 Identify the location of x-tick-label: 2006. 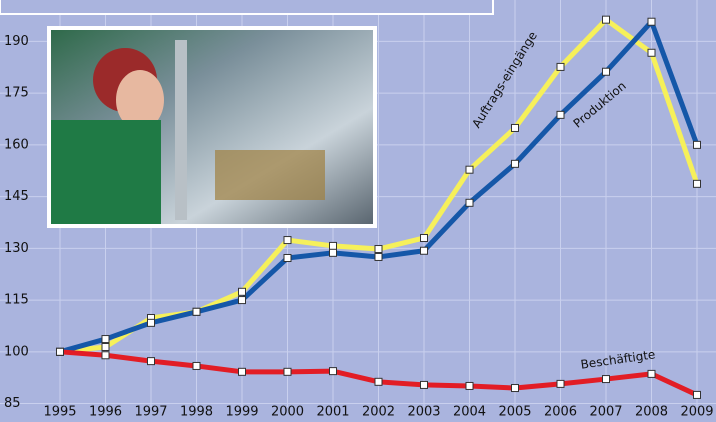
(560, 412).